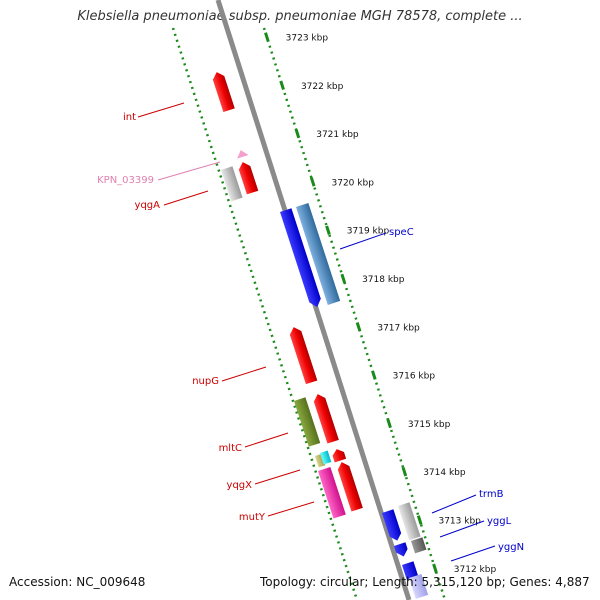 The image size is (600, 600). Describe the element at coordinates (499, 521) in the screenshot. I see `gene-label-yggl: yggL` at that location.